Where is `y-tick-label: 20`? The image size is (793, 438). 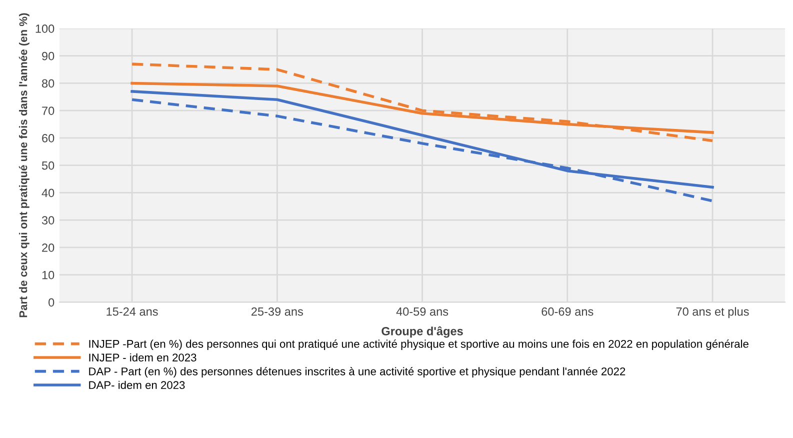 y-tick-label: 20 is located at coordinates (48, 248).